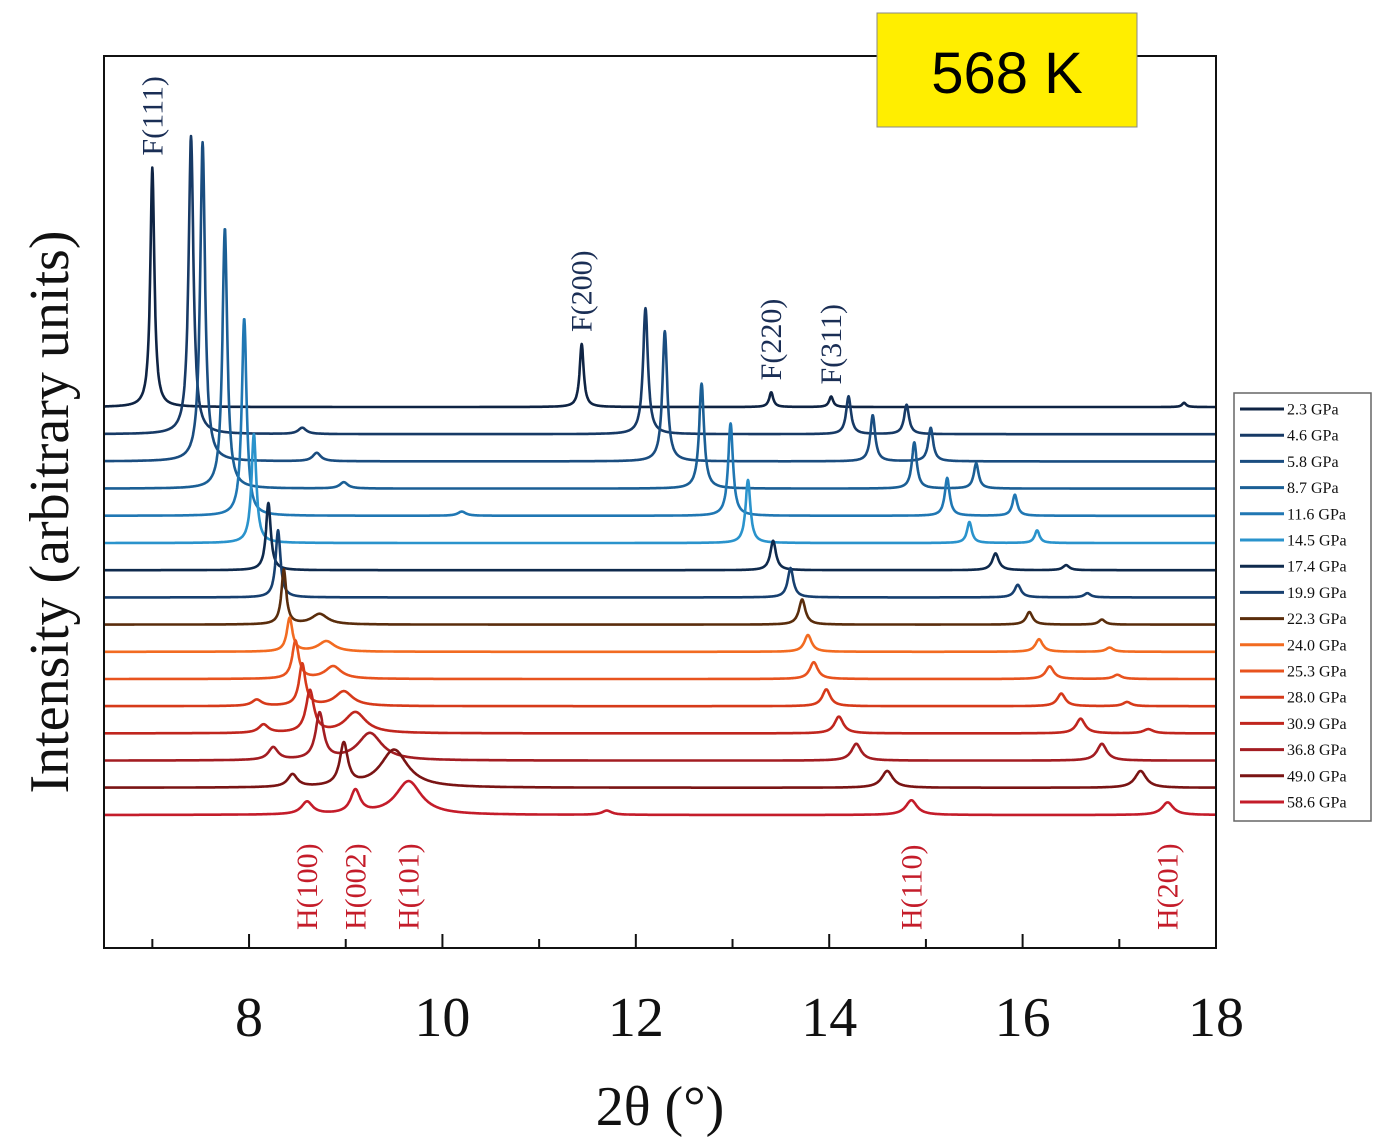 The height and width of the screenshot is (1140, 1373). What do you see at coordinates (1313, 410) in the screenshot?
I see `legend-label: 2.3 GPa` at bounding box center [1313, 410].